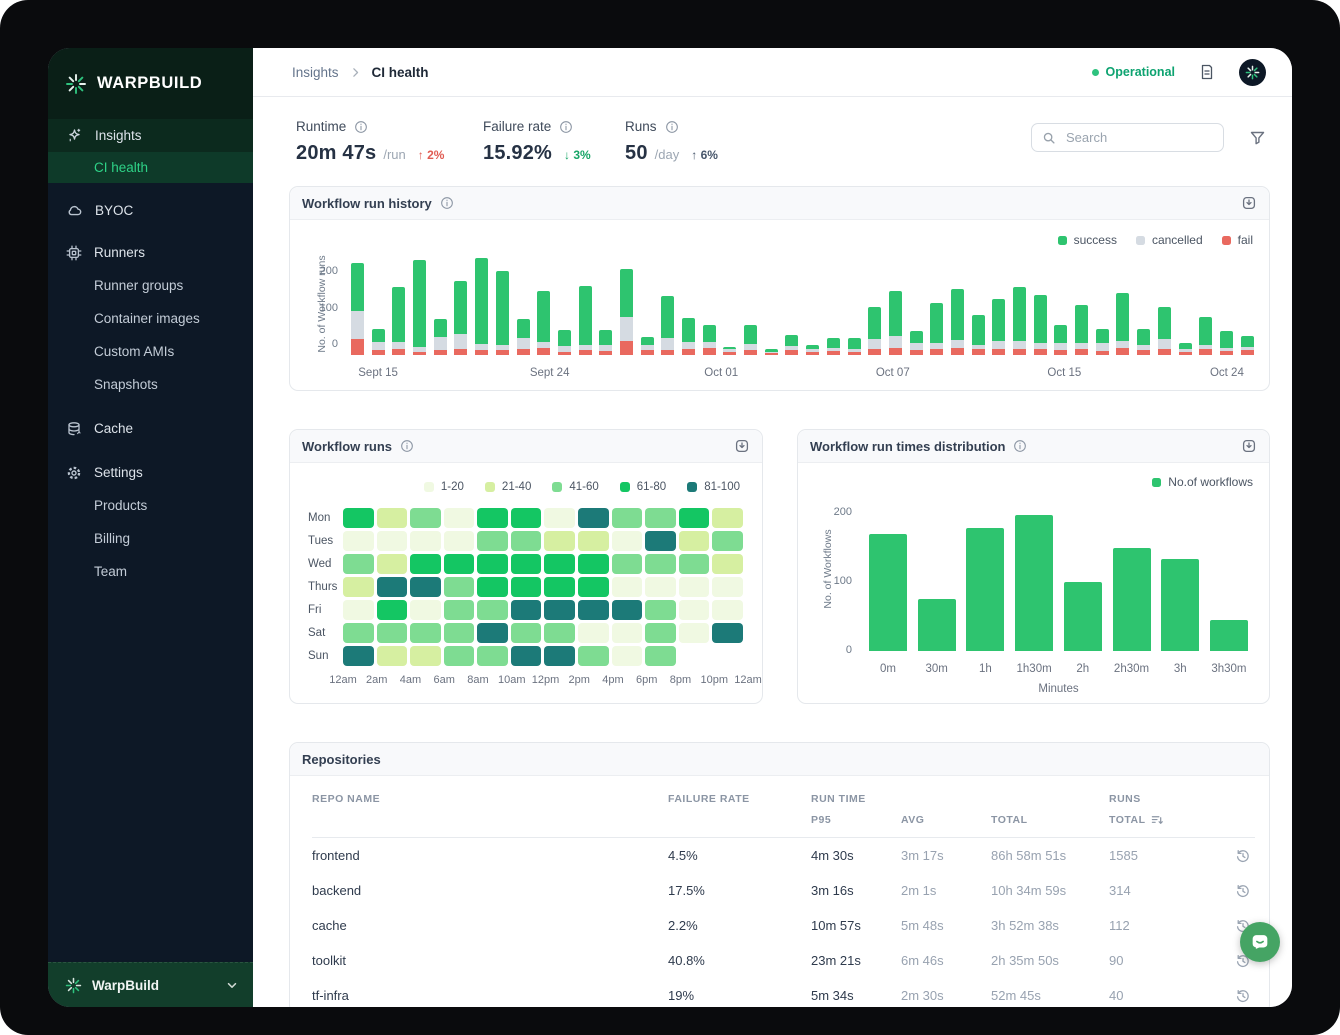  Describe the element at coordinates (1249, 203) in the screenshot. I see `export-icon` at that location.